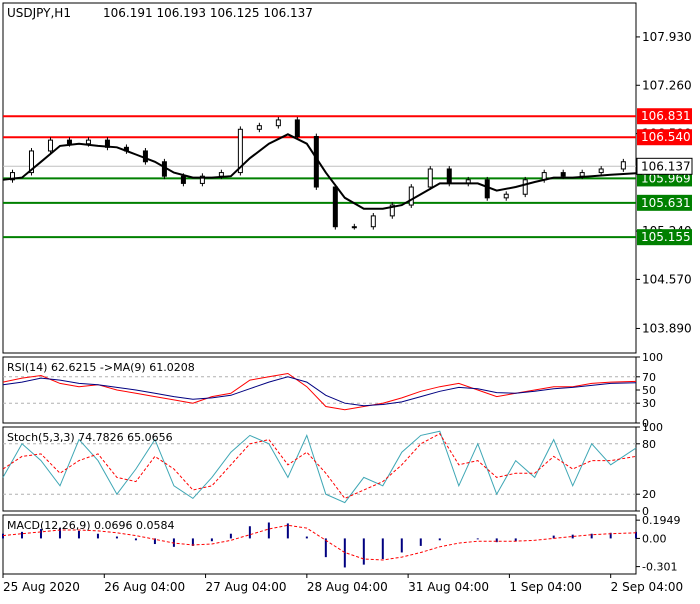 This screenshot has width=700, height=604. What do you see at coordinates (667, 328) in the screenshot?
I see `price-tick-label: 103.890` at bounding box center [667, 328].